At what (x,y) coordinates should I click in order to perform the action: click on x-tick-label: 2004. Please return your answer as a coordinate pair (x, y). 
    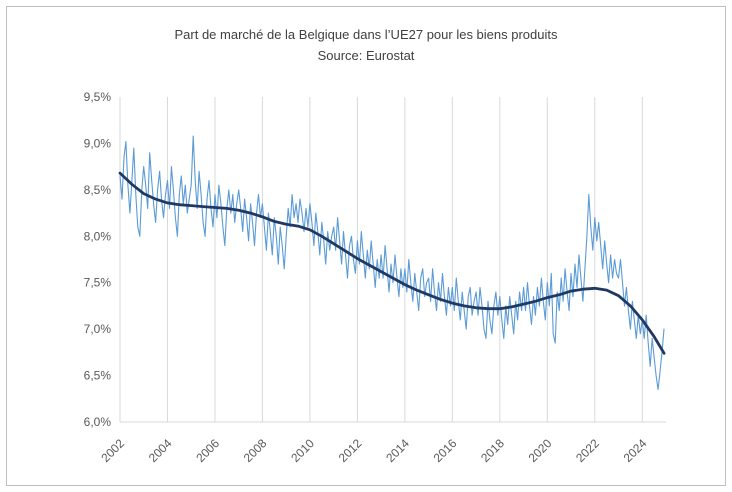
    Looking at the image, I should click on (160, 450).